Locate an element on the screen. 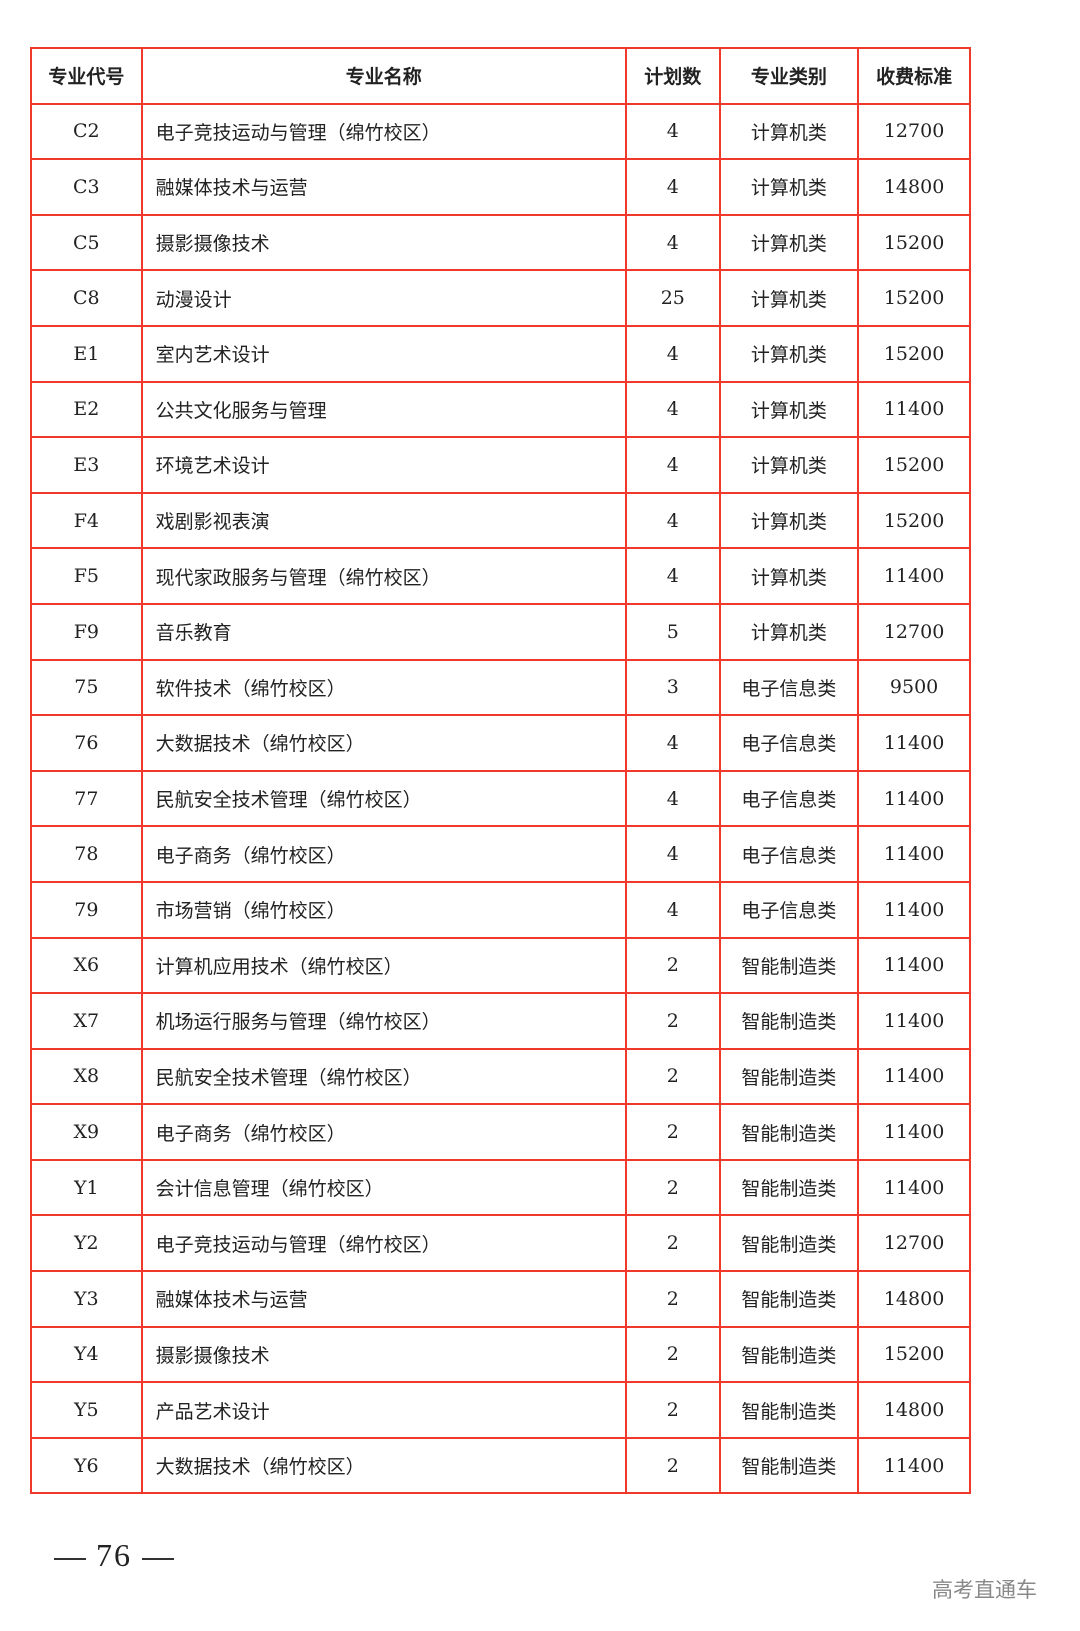 This screenshot has width=1080, height=1631. header-code: 专业代号 is located at coordinates (86, 76).